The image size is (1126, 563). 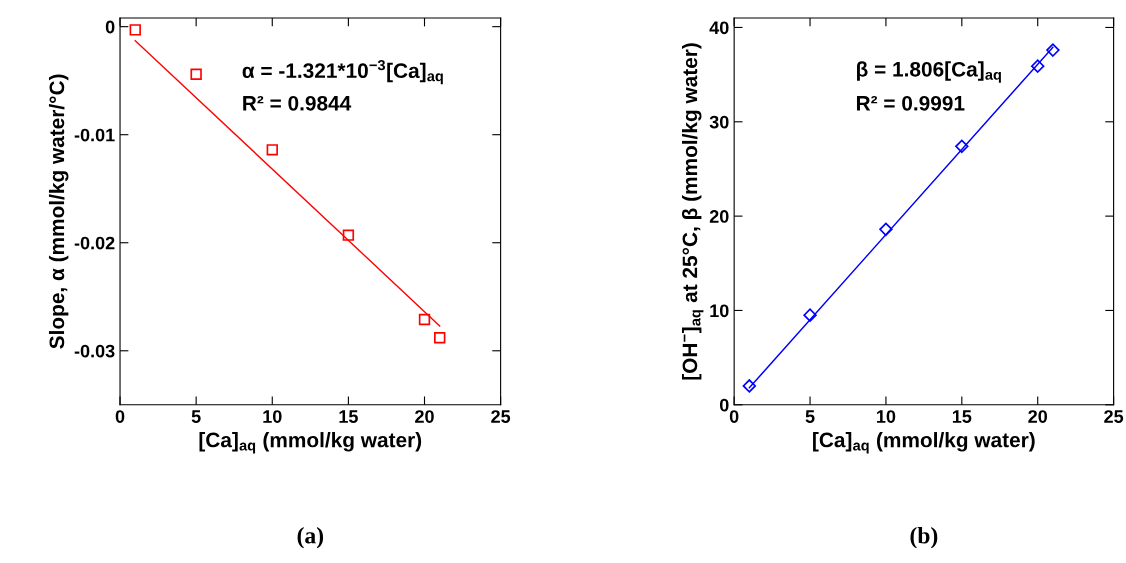 What do you see at coordinates (910, 103) in the screenshot?
I see `annotation: R² = 0.9991` at bounding box center [910, 103].